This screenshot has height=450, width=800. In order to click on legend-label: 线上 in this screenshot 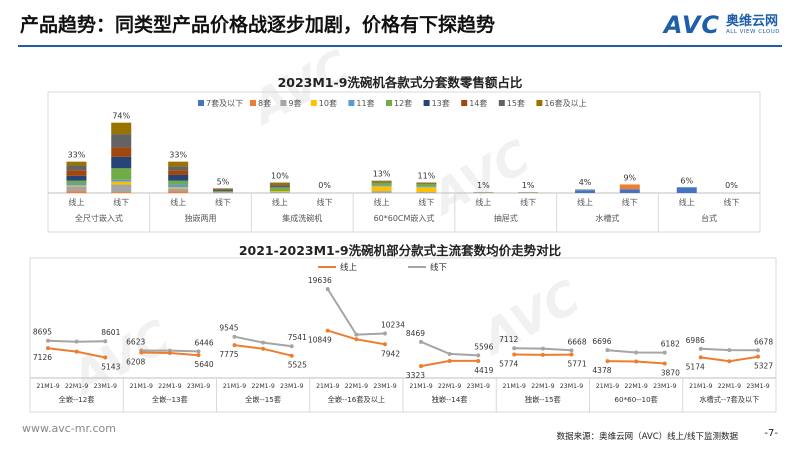, I will do `click(349, 267)`.